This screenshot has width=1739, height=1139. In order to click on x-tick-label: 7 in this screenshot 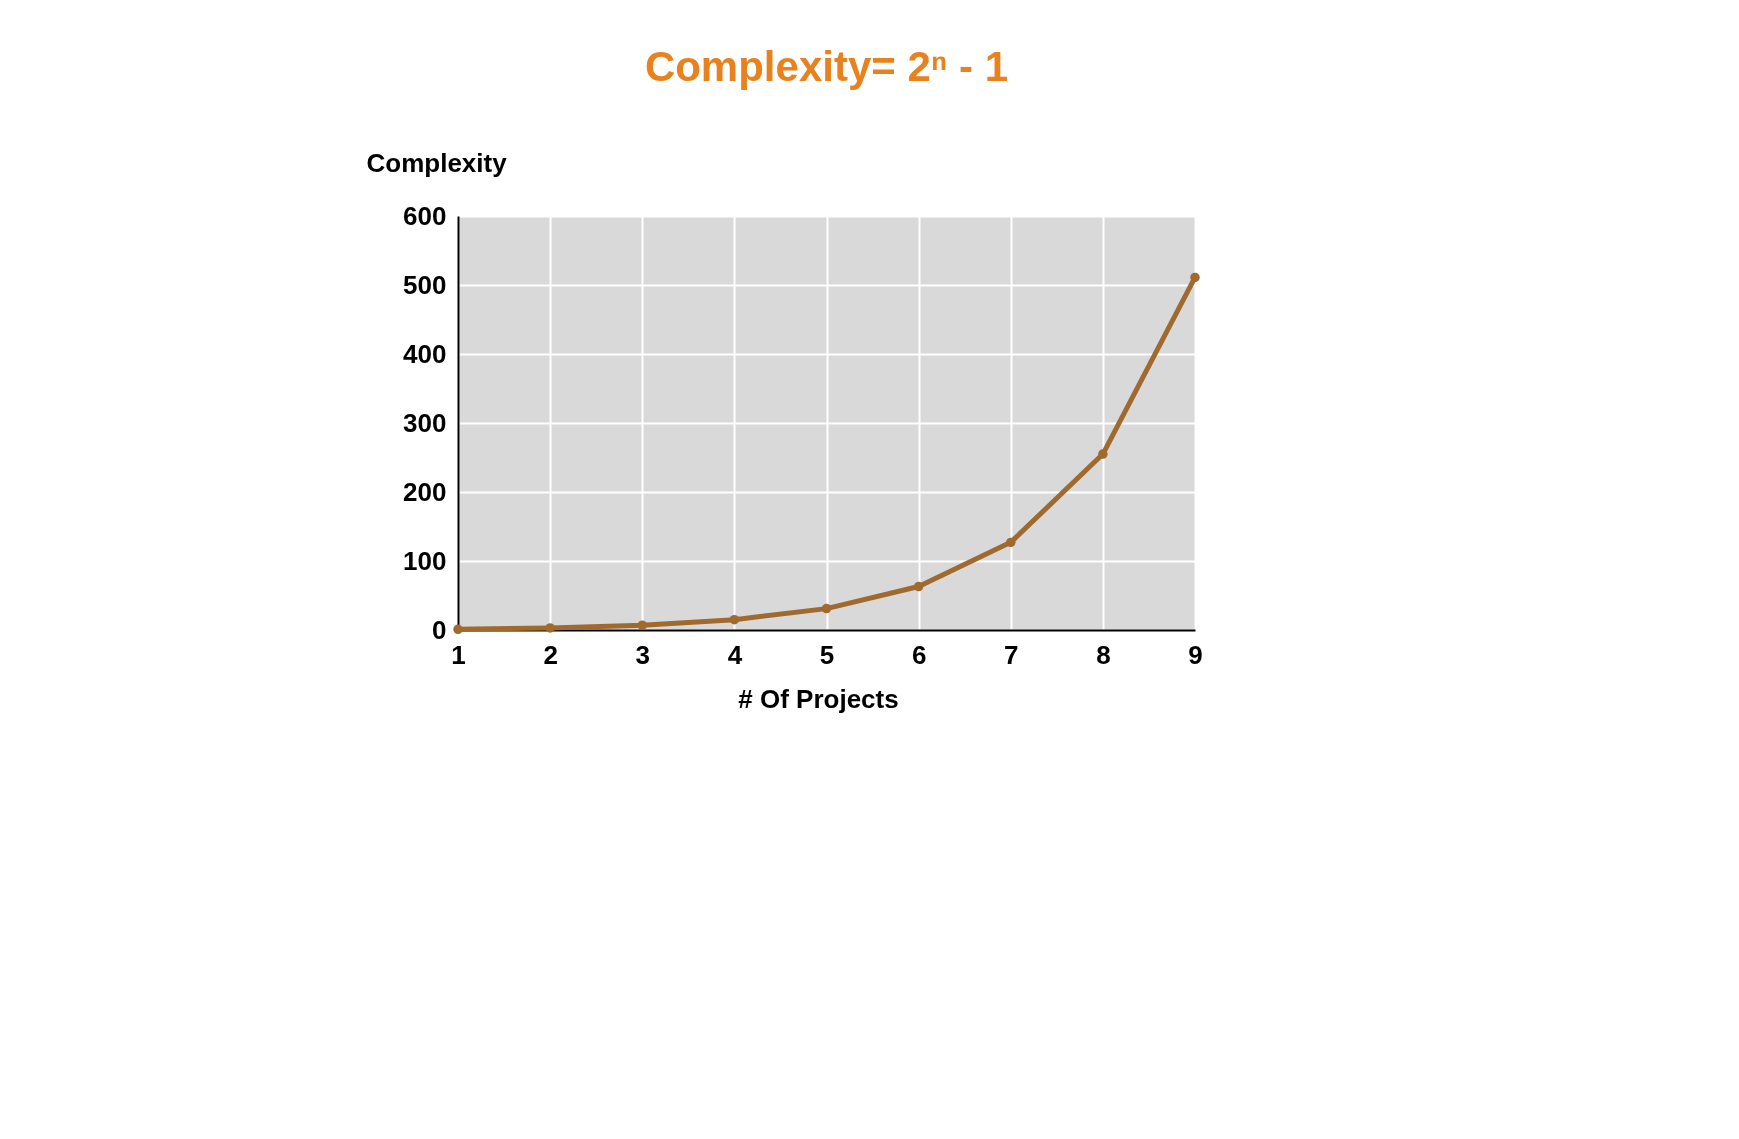, I will do `click(1011, 654)`.